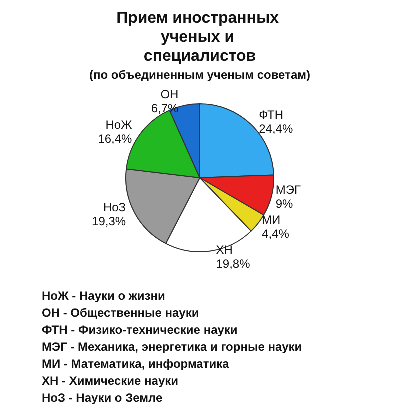 The image size is (400, 420). What do you see at coordinates (140, 330) in the screenshot?
I see `text: ФТН - Физико-технические науки` at bounding box center [140, 330].